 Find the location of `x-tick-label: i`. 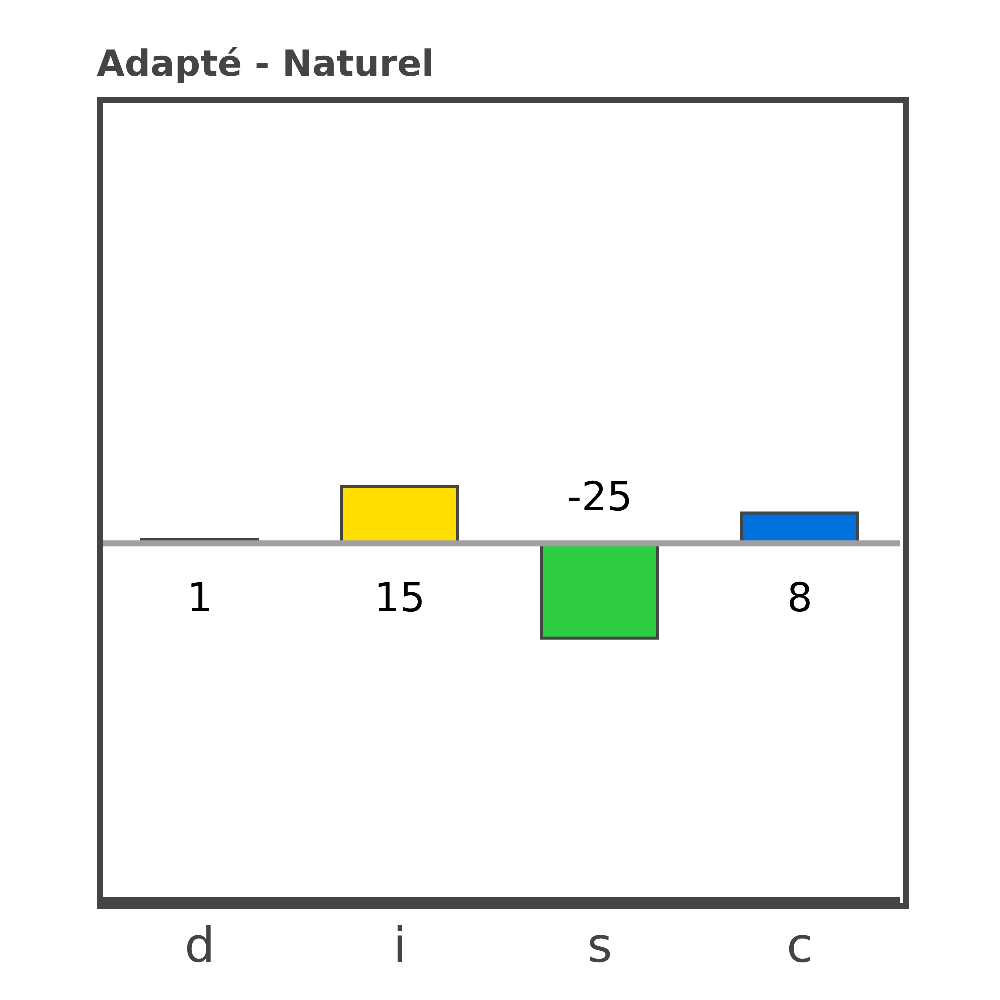

x-tick-label: i is located at coordinates (400, 946).